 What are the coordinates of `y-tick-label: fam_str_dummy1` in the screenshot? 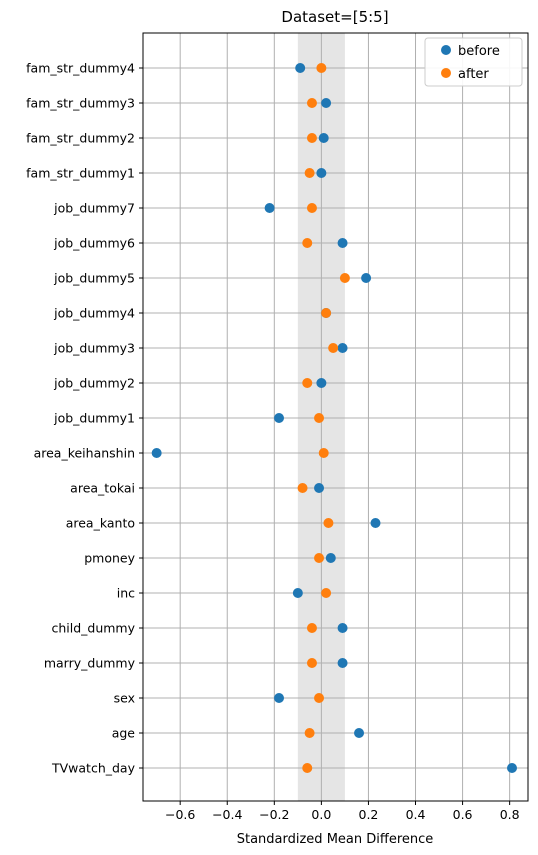 It's located at (80, 173).